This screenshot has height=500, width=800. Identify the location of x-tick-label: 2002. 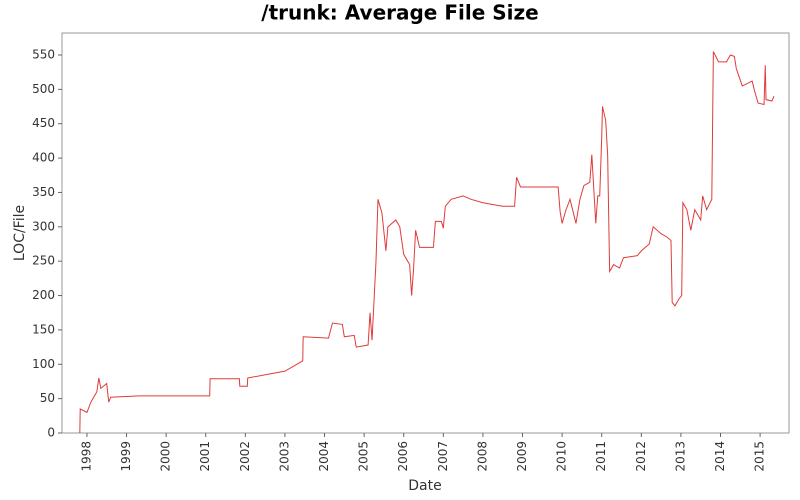
(245, 456).